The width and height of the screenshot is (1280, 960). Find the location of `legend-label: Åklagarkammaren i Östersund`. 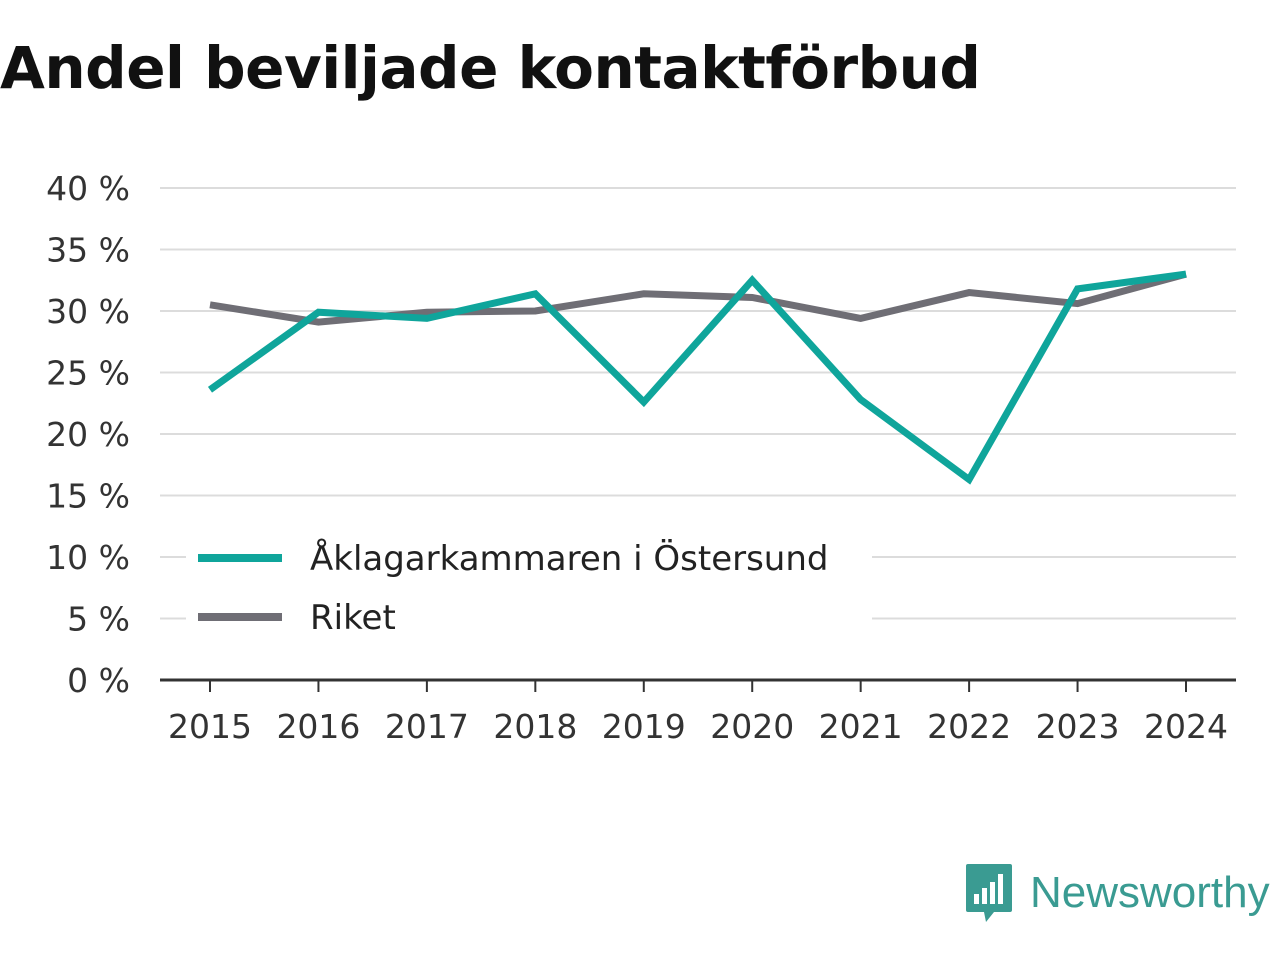

legend-label: Åklagarkammaren i Östersund is located at coordinates (569, 558).